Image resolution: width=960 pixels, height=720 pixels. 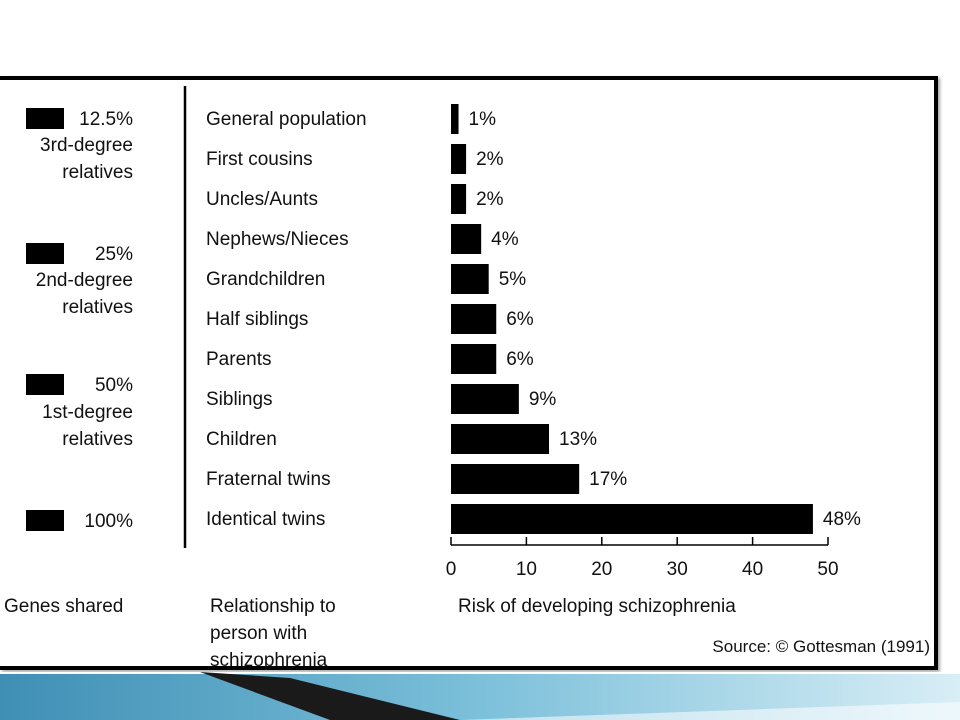 What do you see at coordinates (827, 569) in the screenshot?
I see `x-tick-label-50: 50` at bounding box center [827, 569].